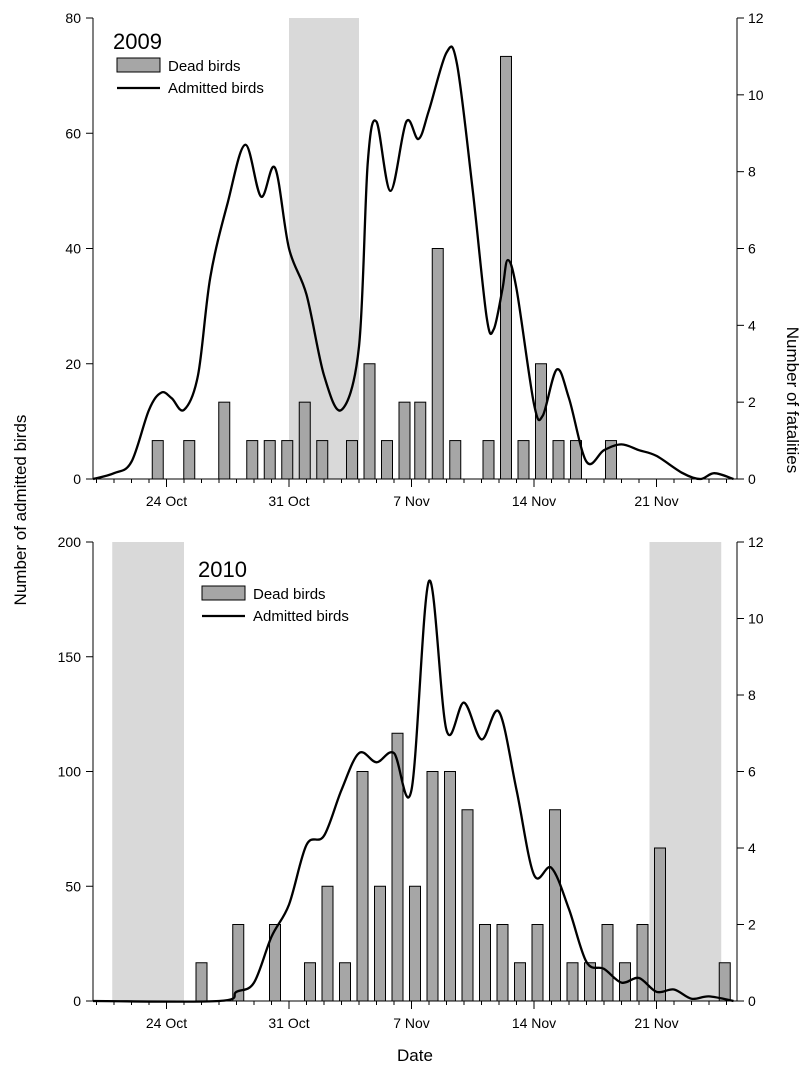 This screenshot has width=803, height=1071. Describe the element at coordinates (137, 41) in the screenshot. I see `year-label: 2009` at that location.